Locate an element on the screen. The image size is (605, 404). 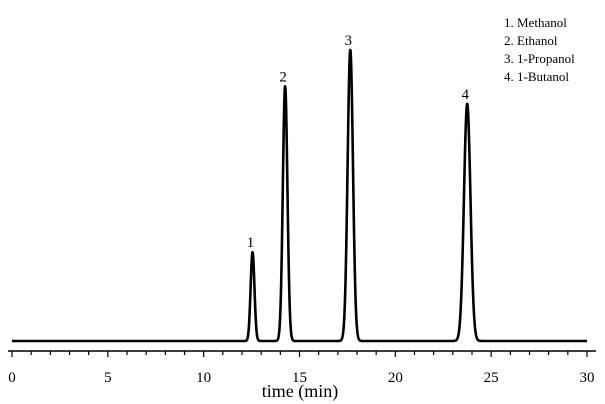
legend-entry: 3. 1-Propanol is located at coordinates (539, 58).